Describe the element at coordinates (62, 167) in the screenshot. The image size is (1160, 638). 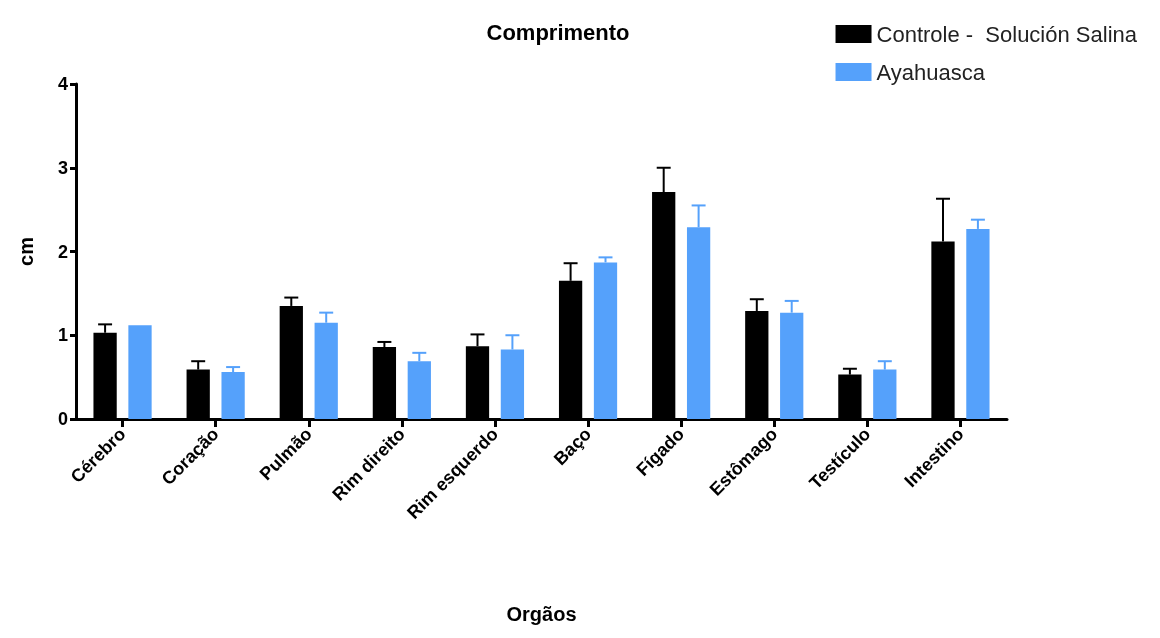
I see `y-tick-label: 3` at that location.